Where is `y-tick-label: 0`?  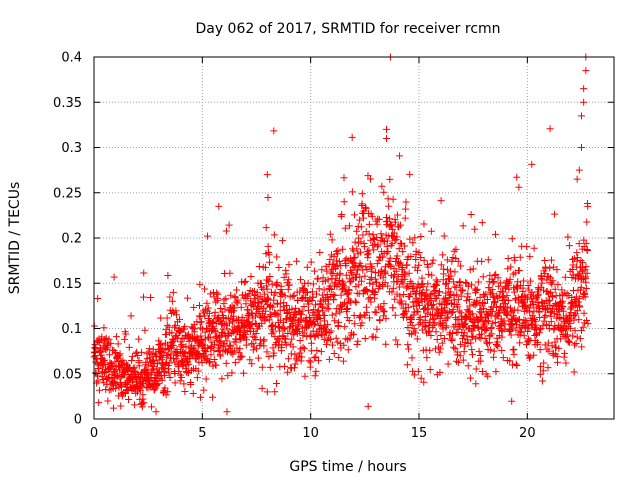 y-tick-label: 0 is located at coordinates (78, 420).